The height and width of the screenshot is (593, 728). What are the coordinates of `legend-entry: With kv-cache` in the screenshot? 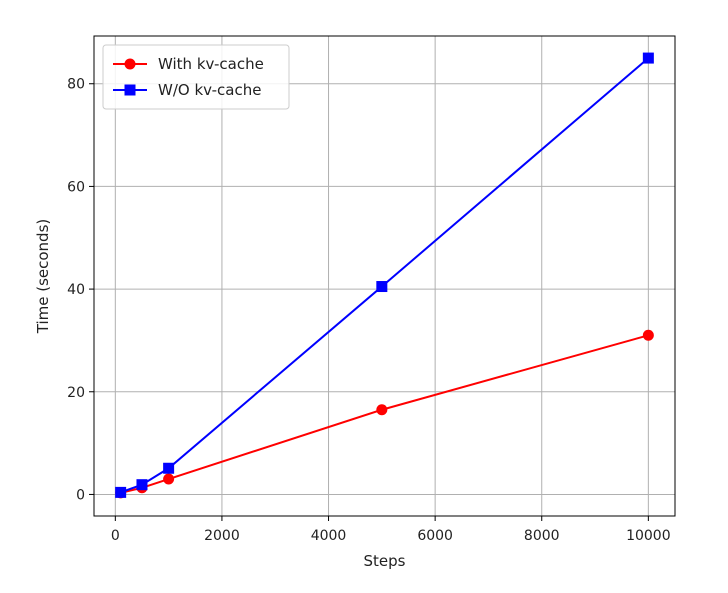 It's located at (188, 64).